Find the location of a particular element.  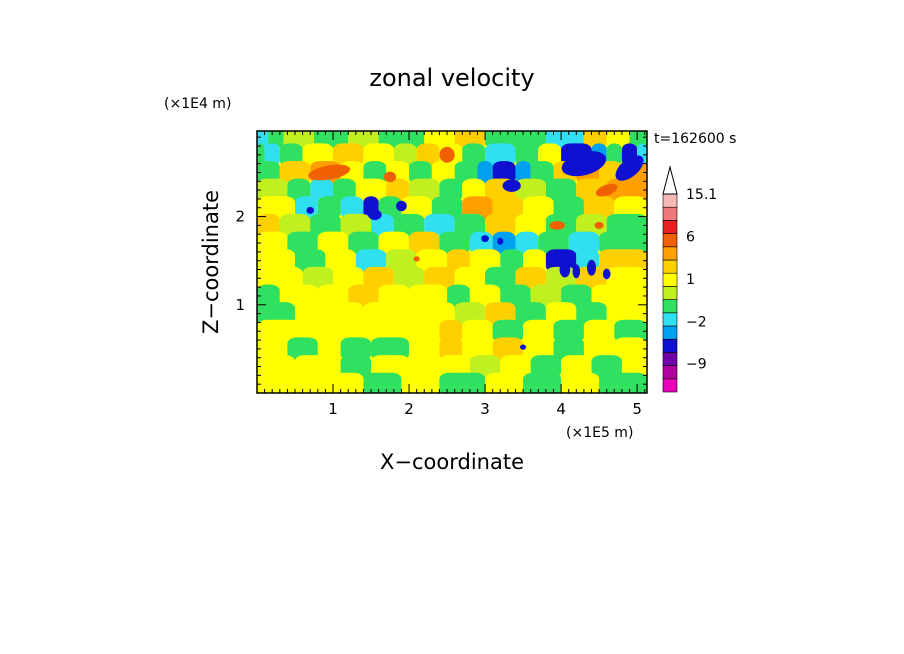

colorbar-label: 1 is located at coordinates (690, 280).